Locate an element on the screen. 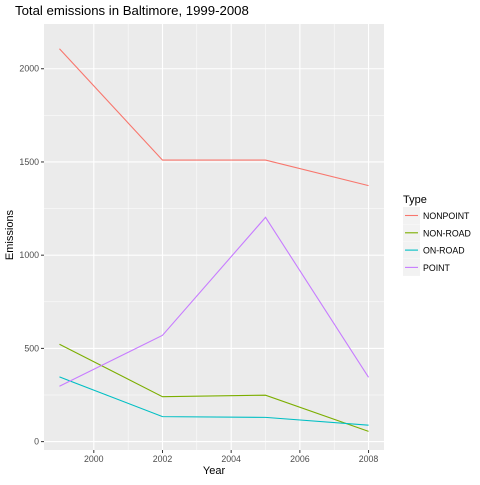 The image size is (480, 485). legend: Type NONPOINT NON-ROAD ON-ROAD POINT is located at coordinates (437, 235).